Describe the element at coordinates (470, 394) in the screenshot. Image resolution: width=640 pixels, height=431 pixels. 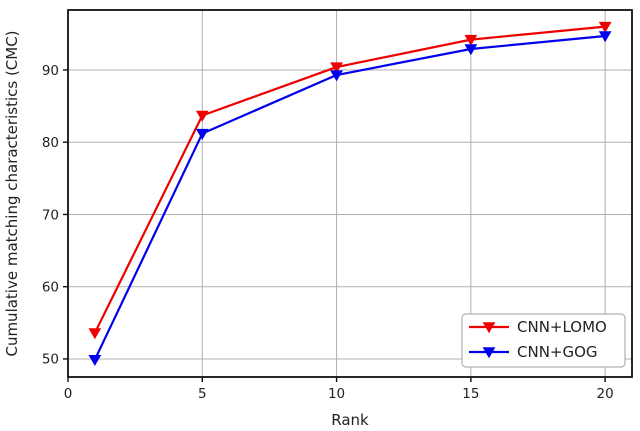
I see `x-tick-label-15: 15` at that location.